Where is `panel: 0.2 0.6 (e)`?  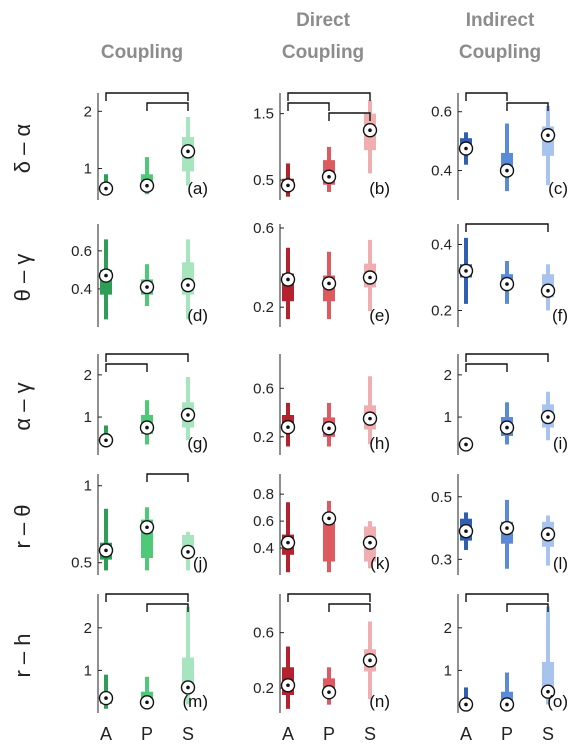
panel: 0.2 0.6 (e) is located at coordinates (321, 273).